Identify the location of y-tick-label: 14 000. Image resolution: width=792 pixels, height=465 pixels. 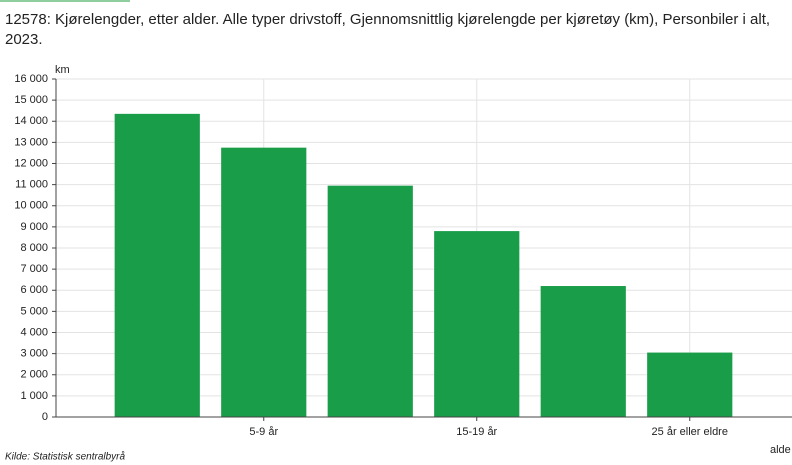
(31, 121).